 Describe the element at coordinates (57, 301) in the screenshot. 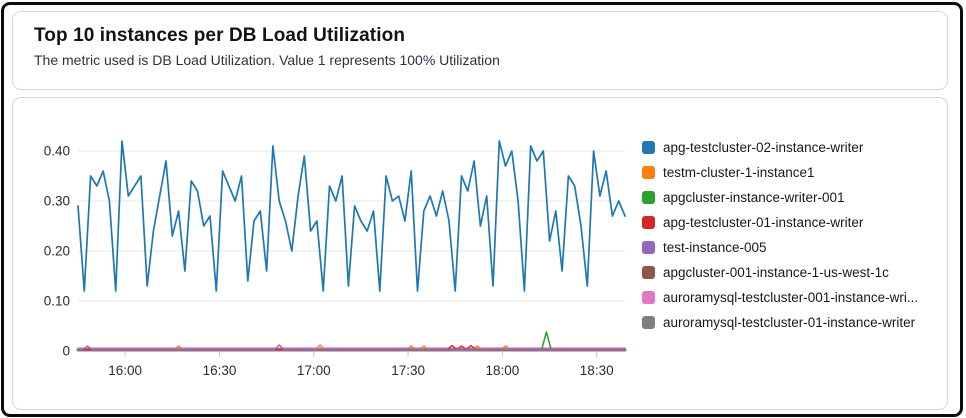

I see `svg-text: 0.10` at that location.